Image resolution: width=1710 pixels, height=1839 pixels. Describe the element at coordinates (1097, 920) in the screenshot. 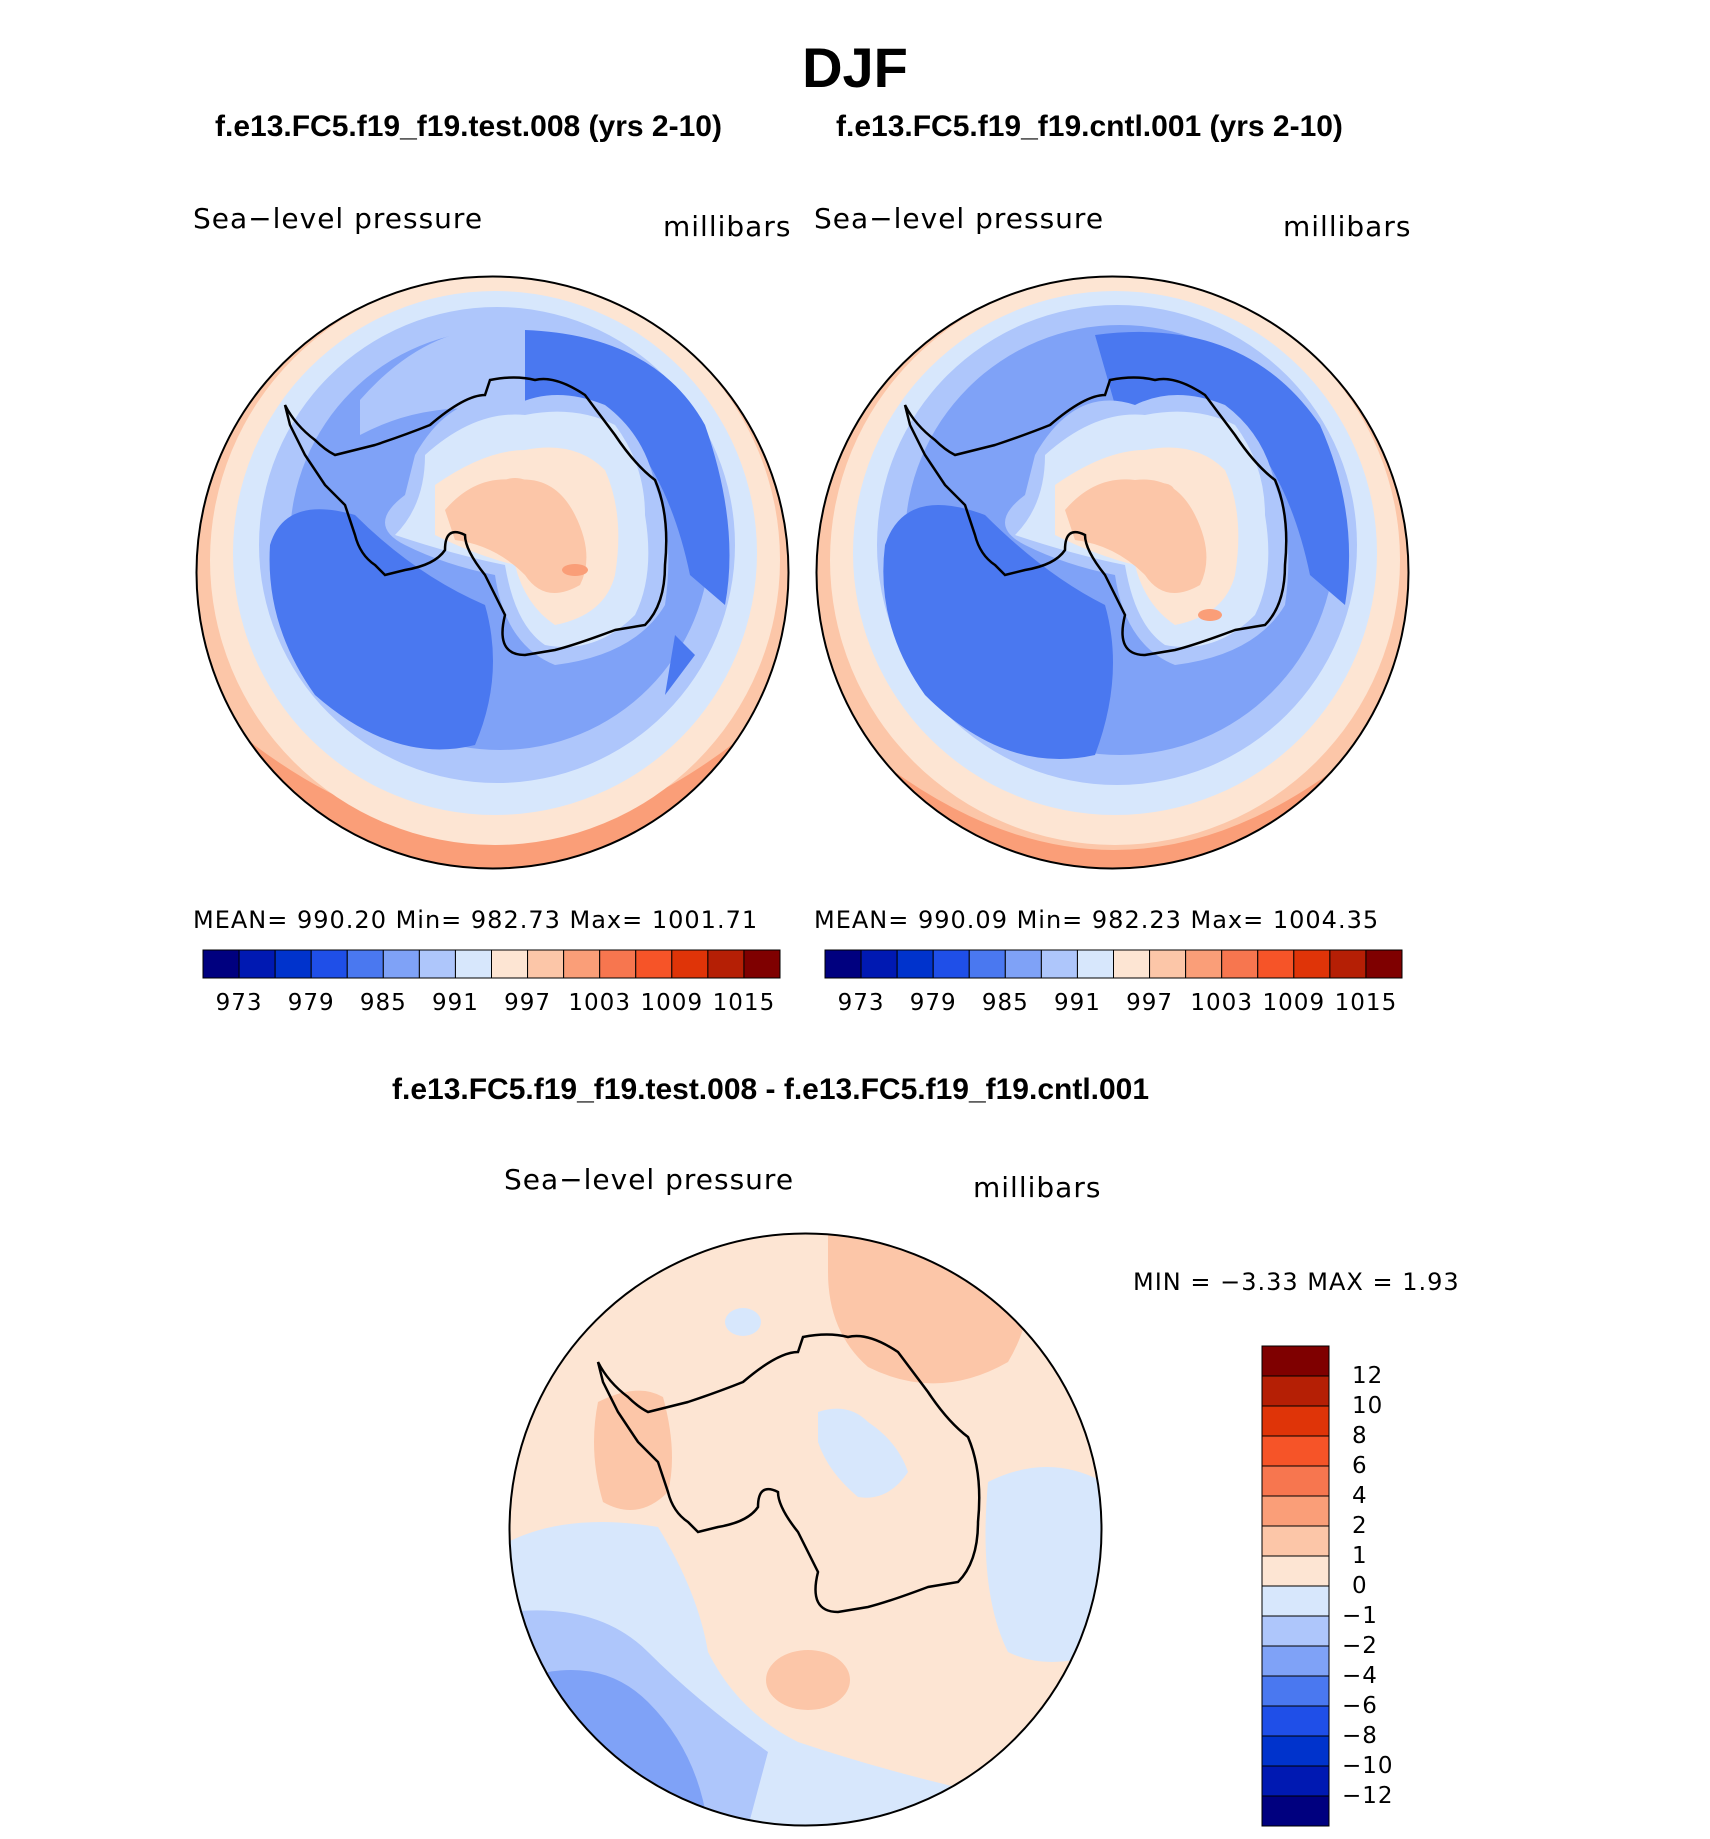

I see `panel2-stats: MEAN= 990.09 Min= 982.23 Max= 1004.35` at that location.